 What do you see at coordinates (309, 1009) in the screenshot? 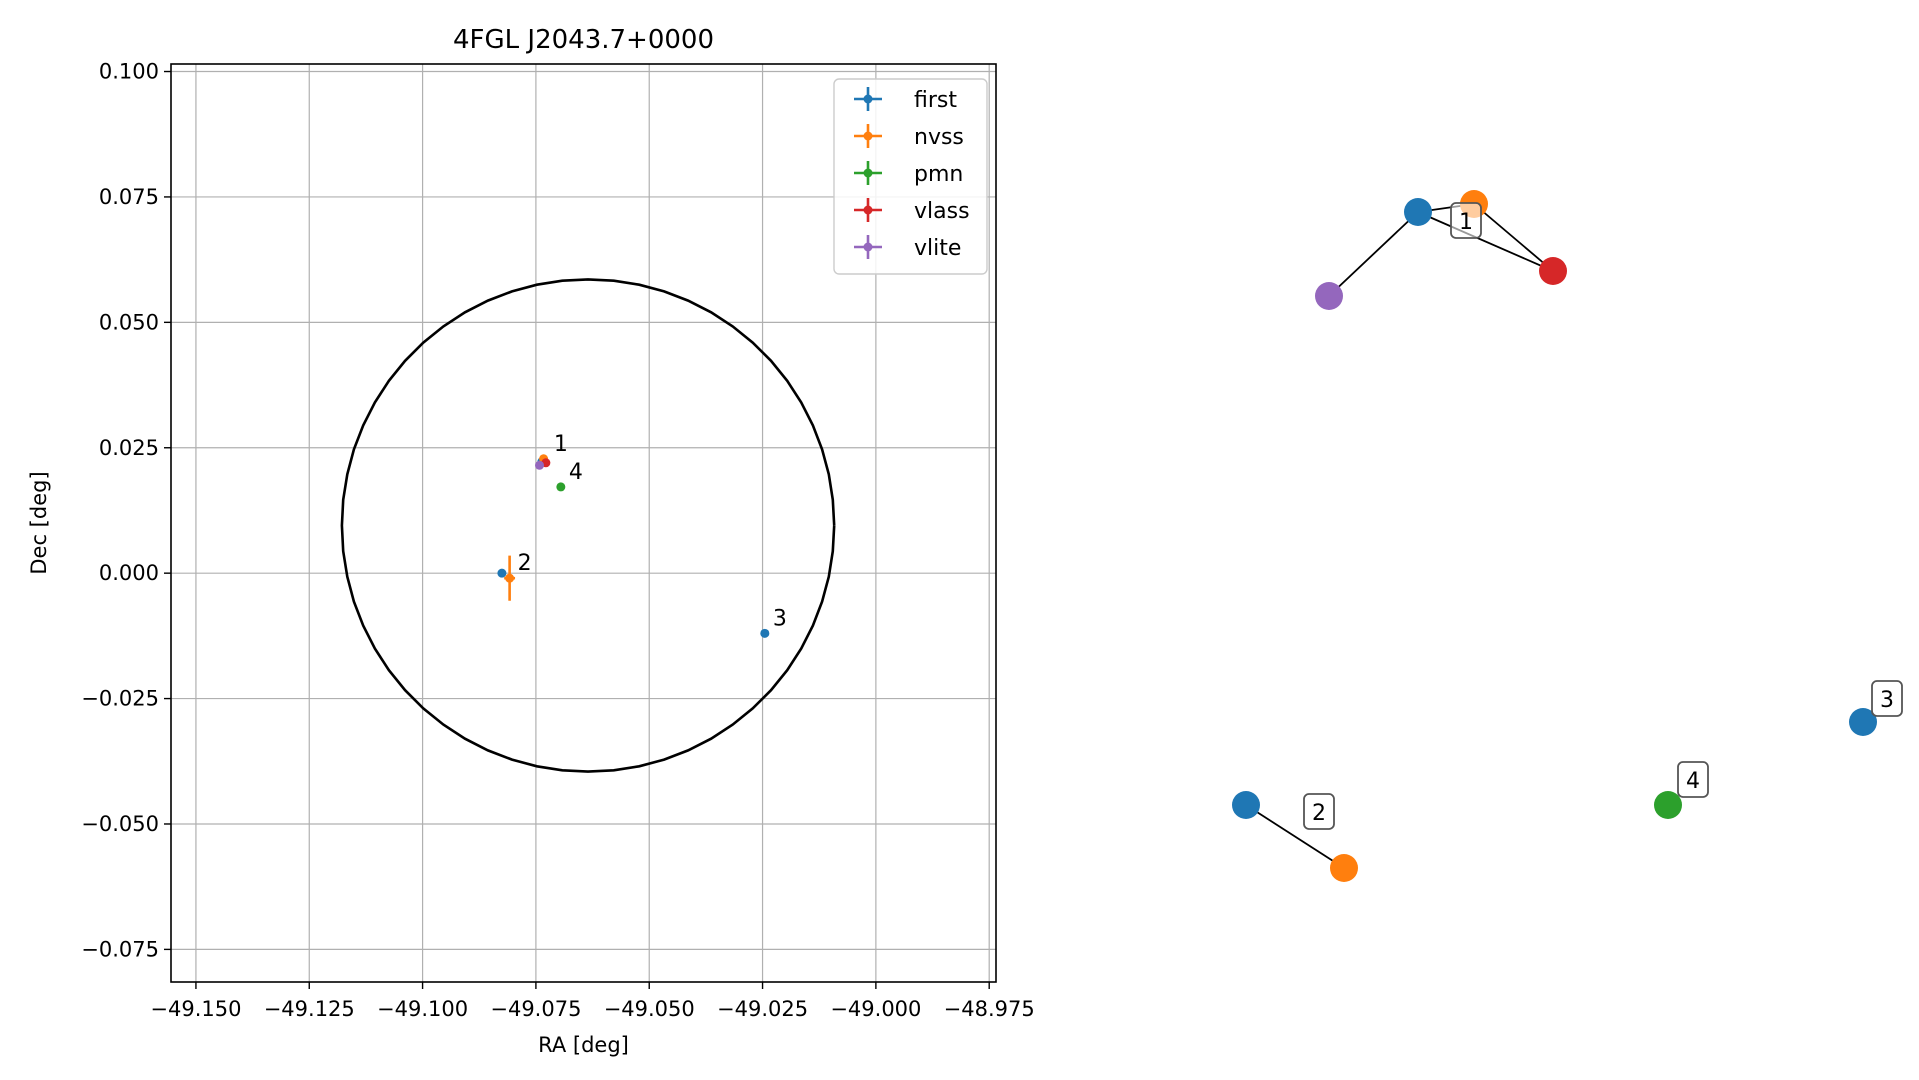
I see `x-tick-label: −49.125` at bounding box center [309, 1009].